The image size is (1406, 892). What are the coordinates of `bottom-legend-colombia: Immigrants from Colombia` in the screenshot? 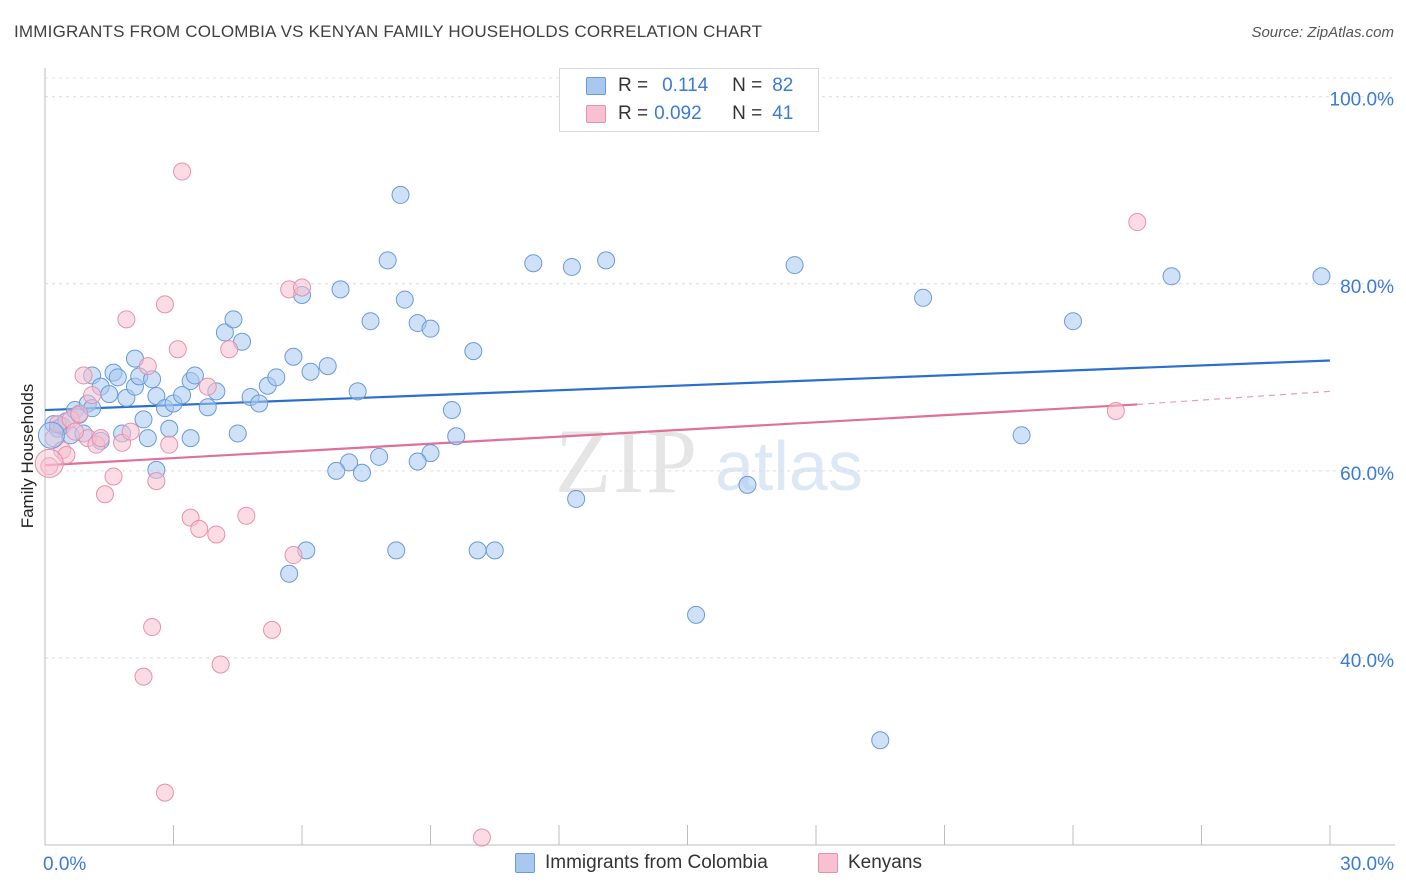 It's located at (641, 863).